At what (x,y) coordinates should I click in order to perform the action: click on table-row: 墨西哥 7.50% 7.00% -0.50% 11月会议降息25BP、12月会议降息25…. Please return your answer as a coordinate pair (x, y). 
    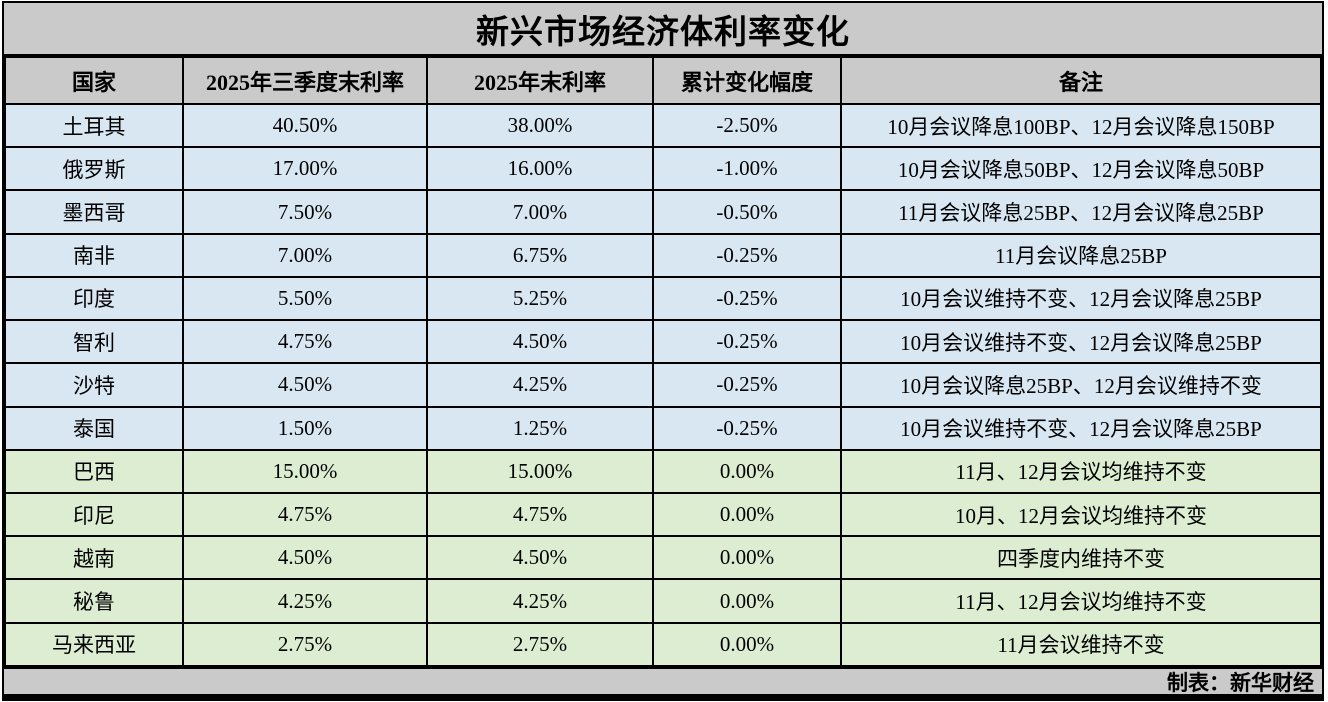
    Looking at the image, I should click on (663, 212).